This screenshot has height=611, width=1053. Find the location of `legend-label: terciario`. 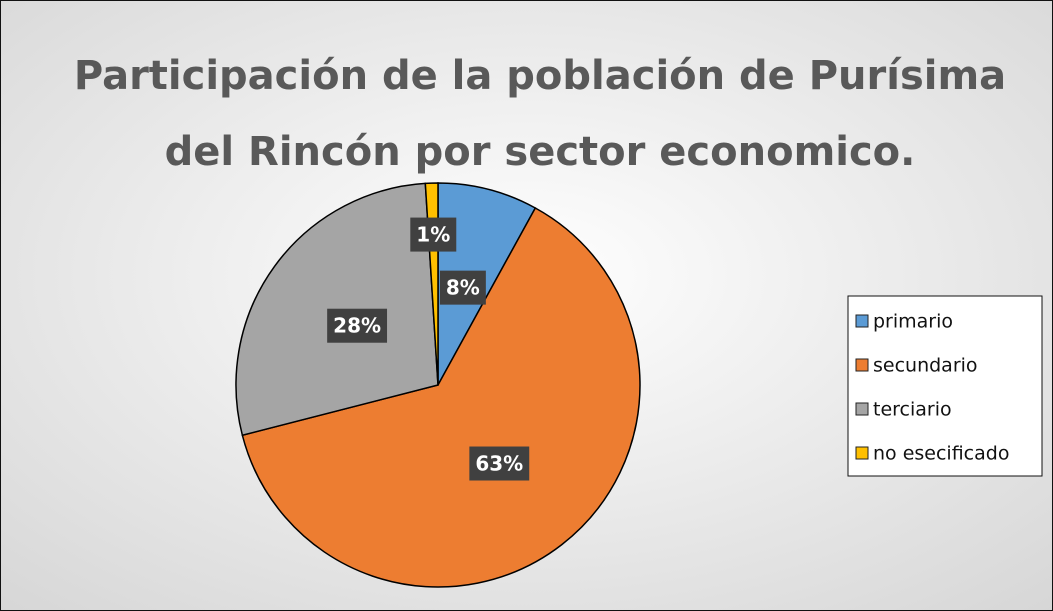

legend-label: terciario is located at coordinates (912, 410).